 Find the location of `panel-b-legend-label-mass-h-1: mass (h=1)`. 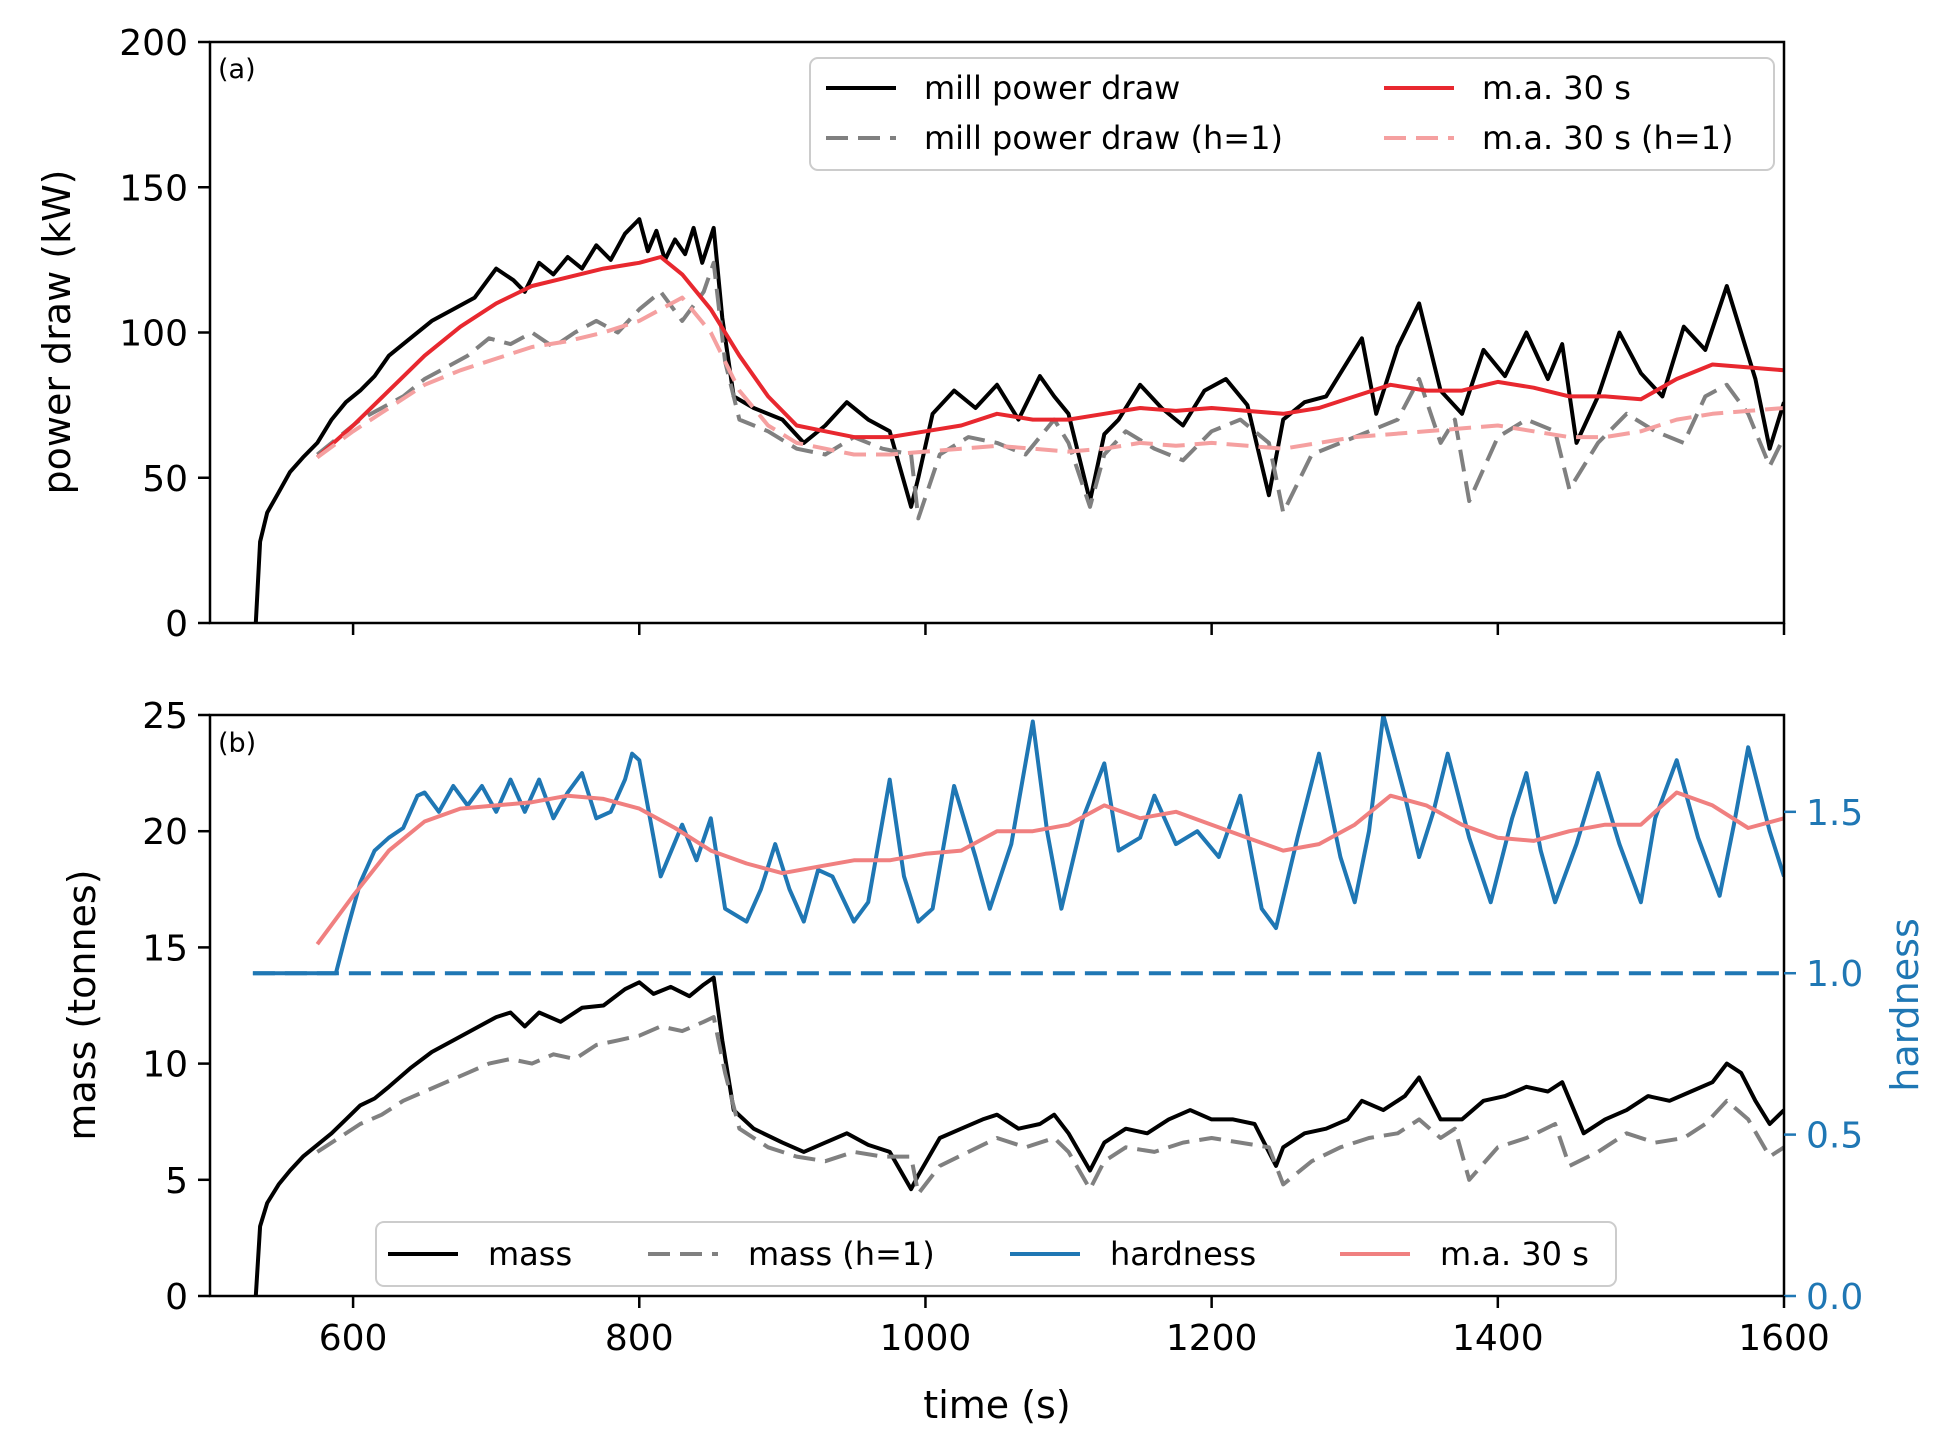

panel-b-legend-label-mass-h-1: mass (h=1) is located at coordinates (841, 1254).